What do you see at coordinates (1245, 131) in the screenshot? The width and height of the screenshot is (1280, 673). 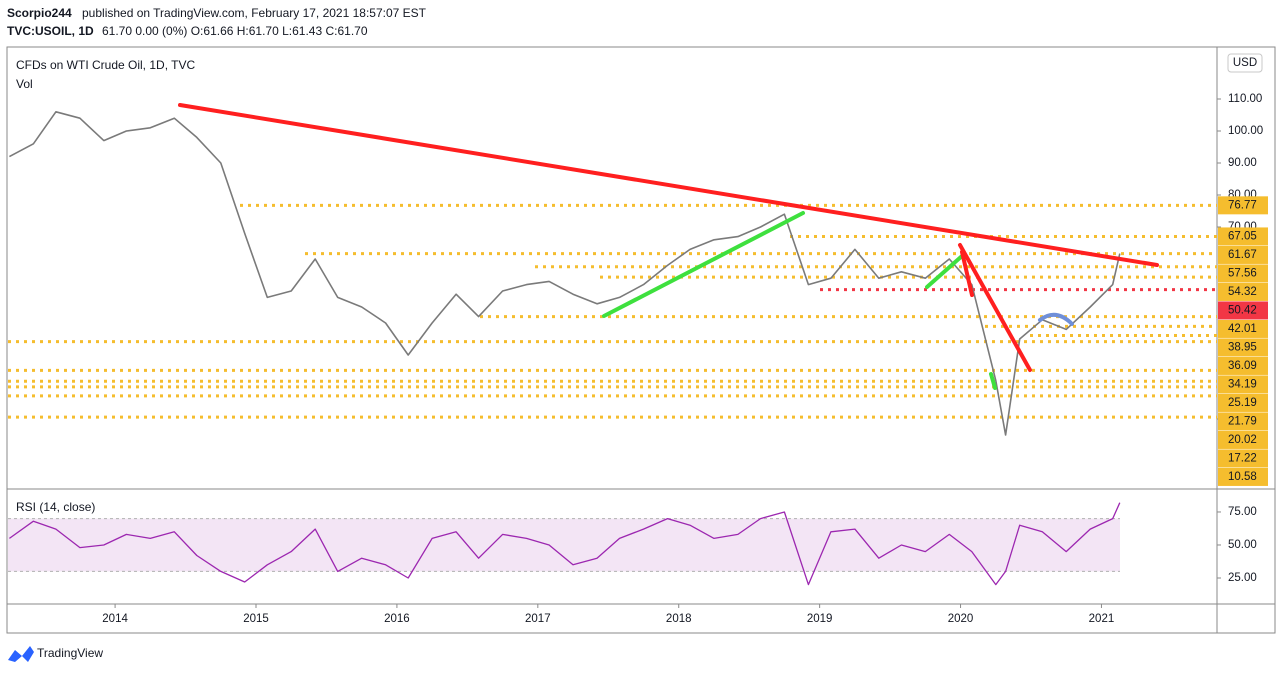 I see `y-tick-label: 100.00` at bounding box center [1245, 131].